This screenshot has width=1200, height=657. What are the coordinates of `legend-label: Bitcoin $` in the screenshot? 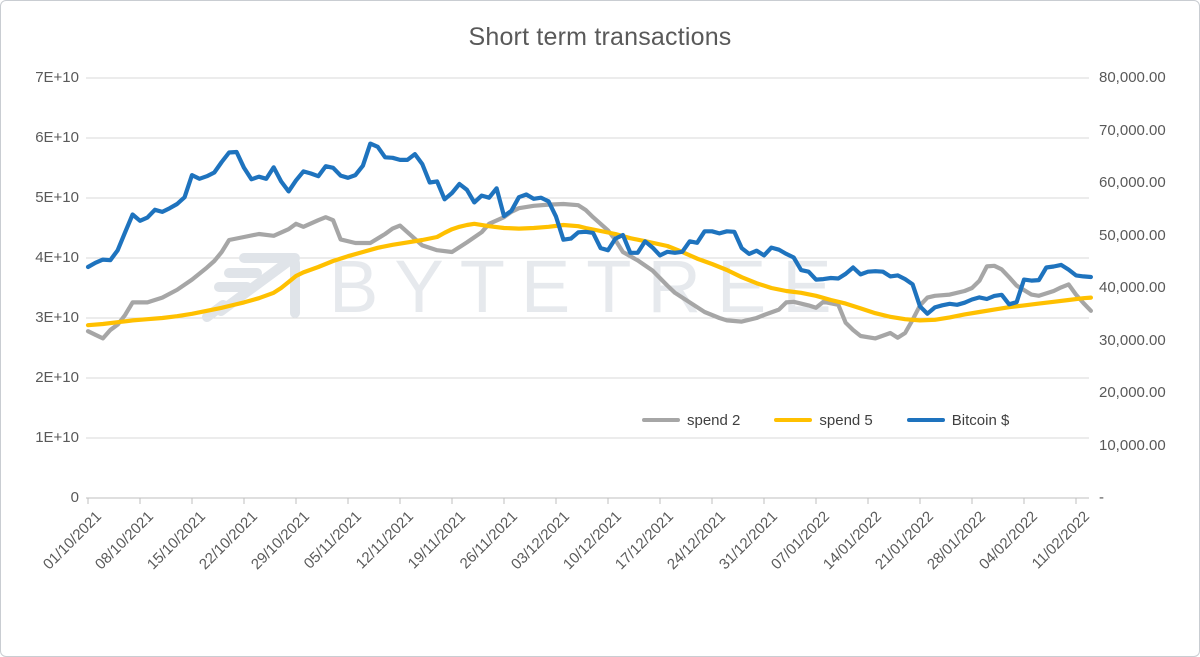 It's located at (980, 420).